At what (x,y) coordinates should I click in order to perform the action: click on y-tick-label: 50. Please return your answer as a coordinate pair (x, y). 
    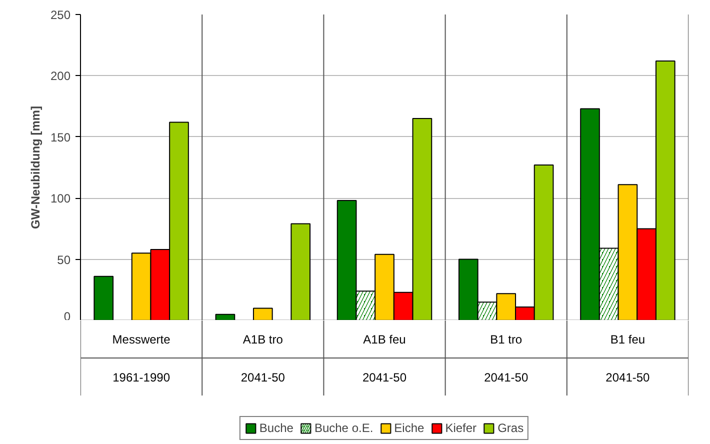
    Looking at the image, I should click on (64, 259).